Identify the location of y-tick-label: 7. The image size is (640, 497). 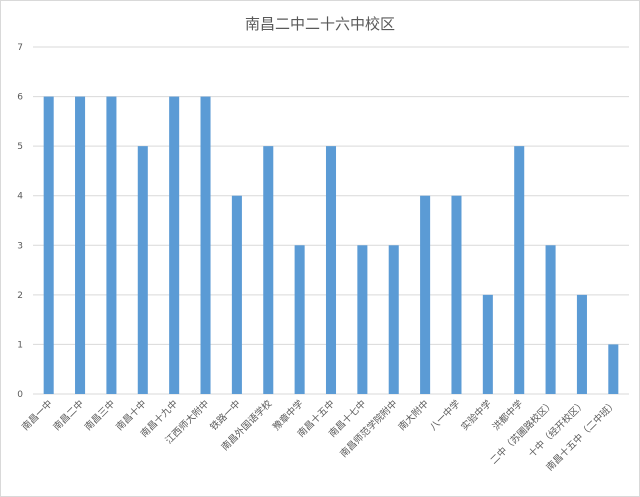
(20, 48).